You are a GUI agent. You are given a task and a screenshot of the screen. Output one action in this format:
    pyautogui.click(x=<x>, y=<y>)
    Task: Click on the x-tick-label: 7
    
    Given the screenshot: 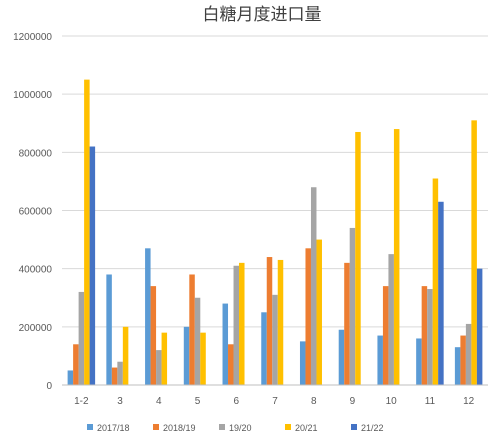 What is the action you would take?
    pyautogui.click(x=275, y=401)
    